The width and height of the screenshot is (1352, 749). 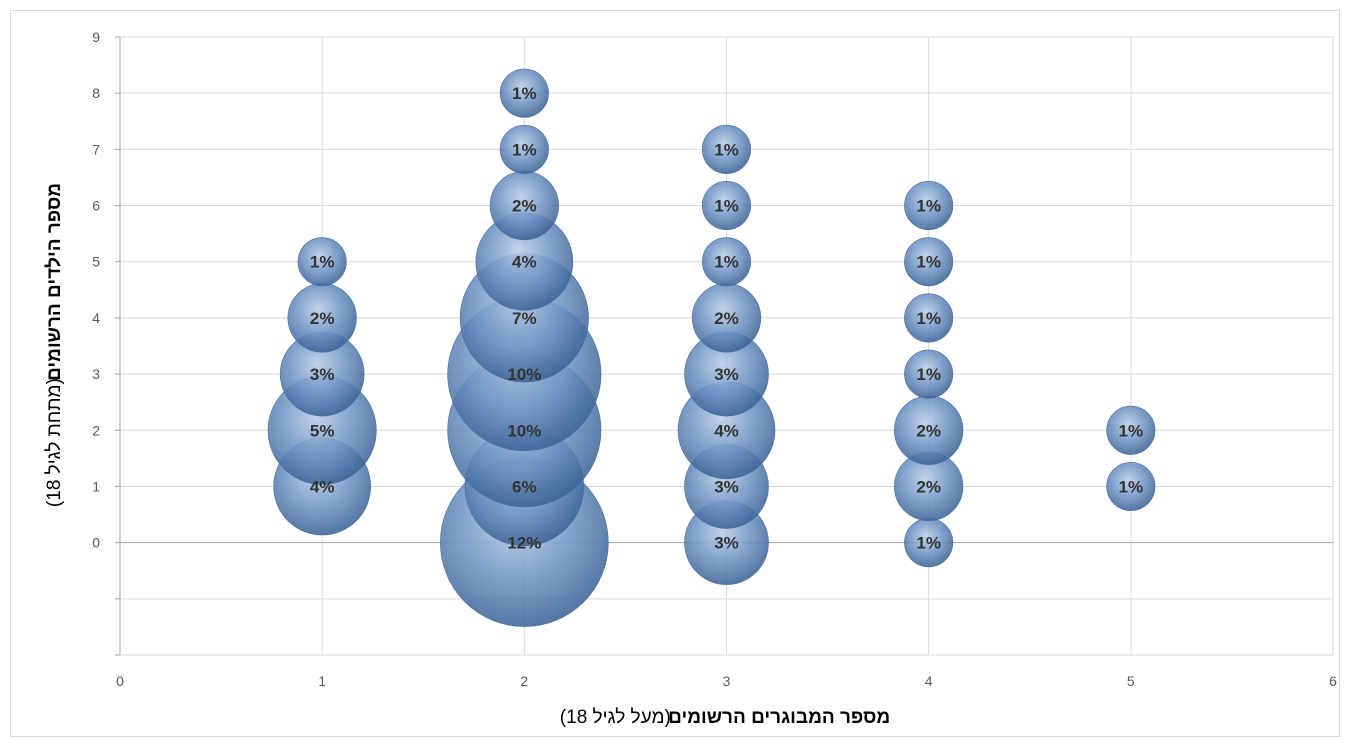 What do you see at coordinates (96, 486) in the screenshot?
I see `y-tick-label: 1` at bounding box center [96, 486].